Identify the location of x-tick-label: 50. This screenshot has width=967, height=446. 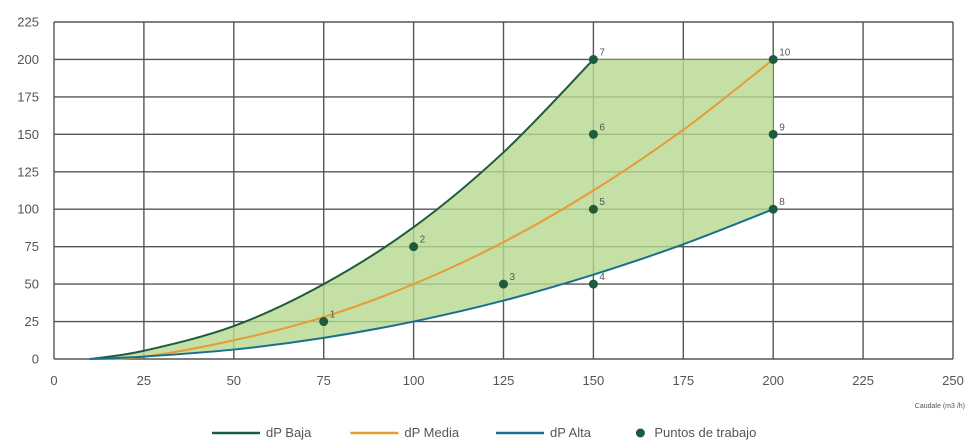
(234, 380).